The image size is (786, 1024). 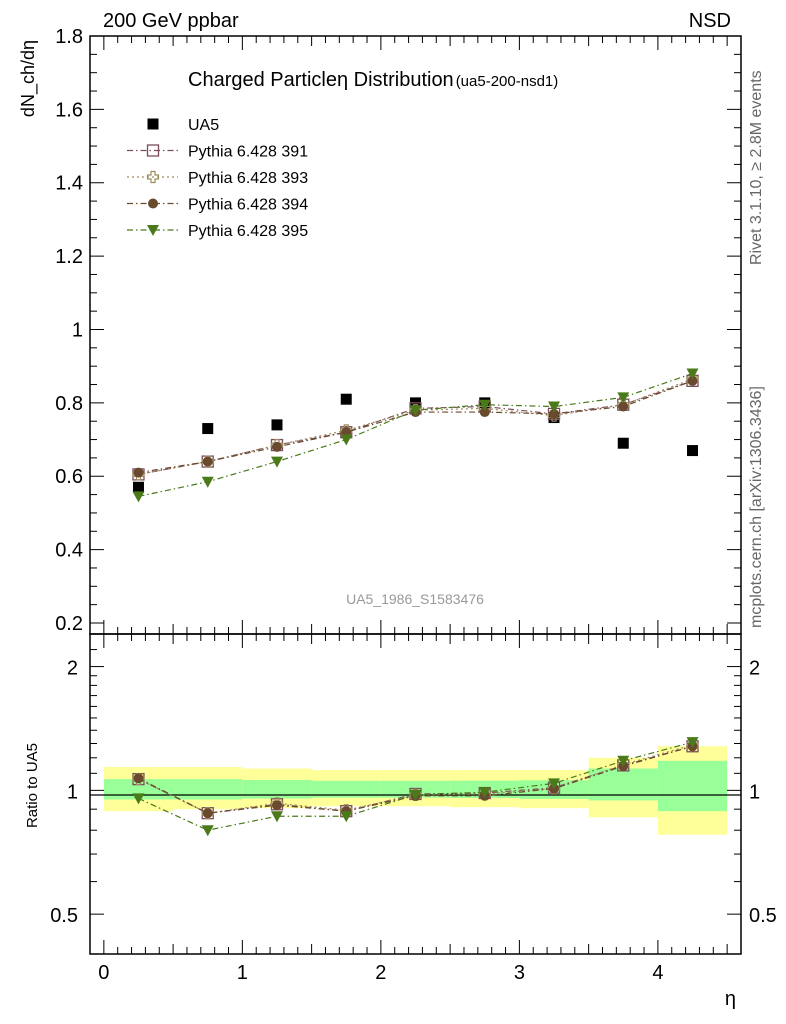 I want to click on ratio-ytick-label-0: 0.5, so click(x=64, y=916).